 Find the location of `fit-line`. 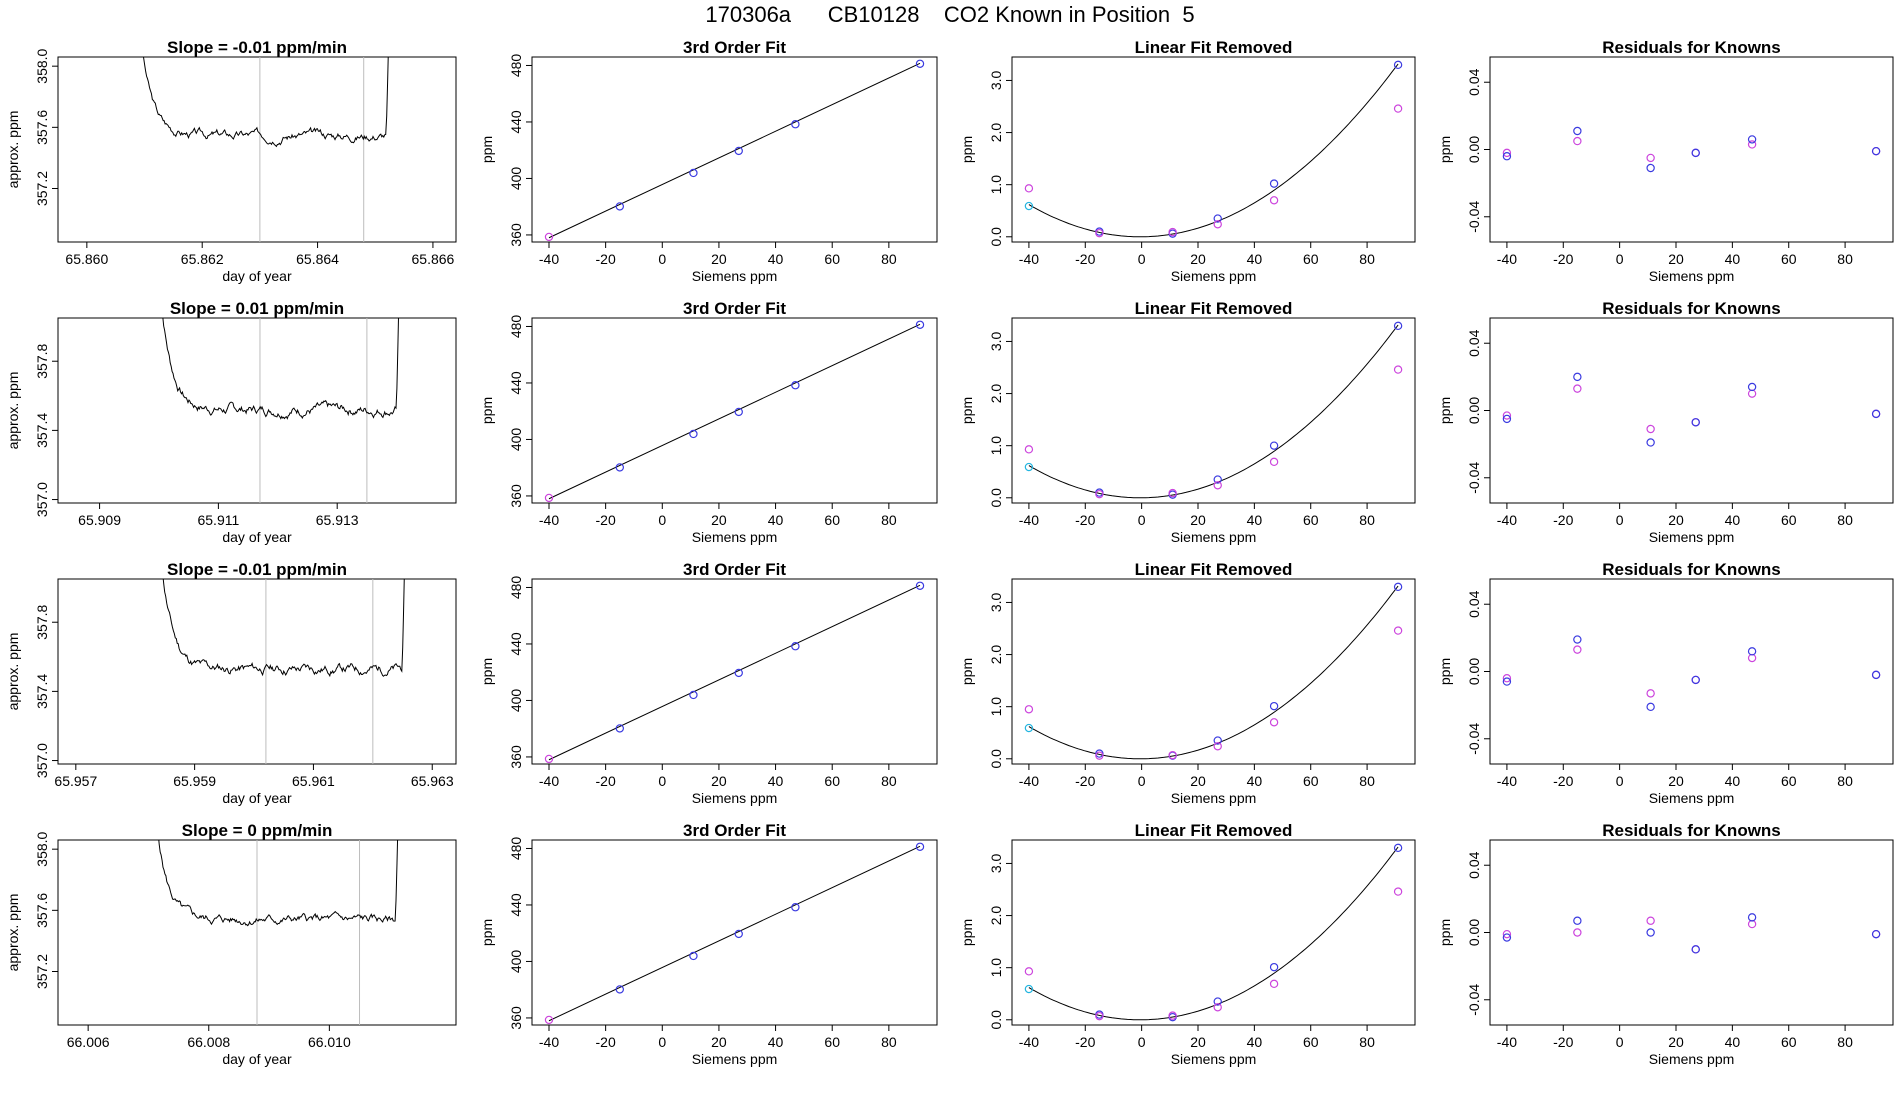

fit-line is located at coordinates (734, 150).